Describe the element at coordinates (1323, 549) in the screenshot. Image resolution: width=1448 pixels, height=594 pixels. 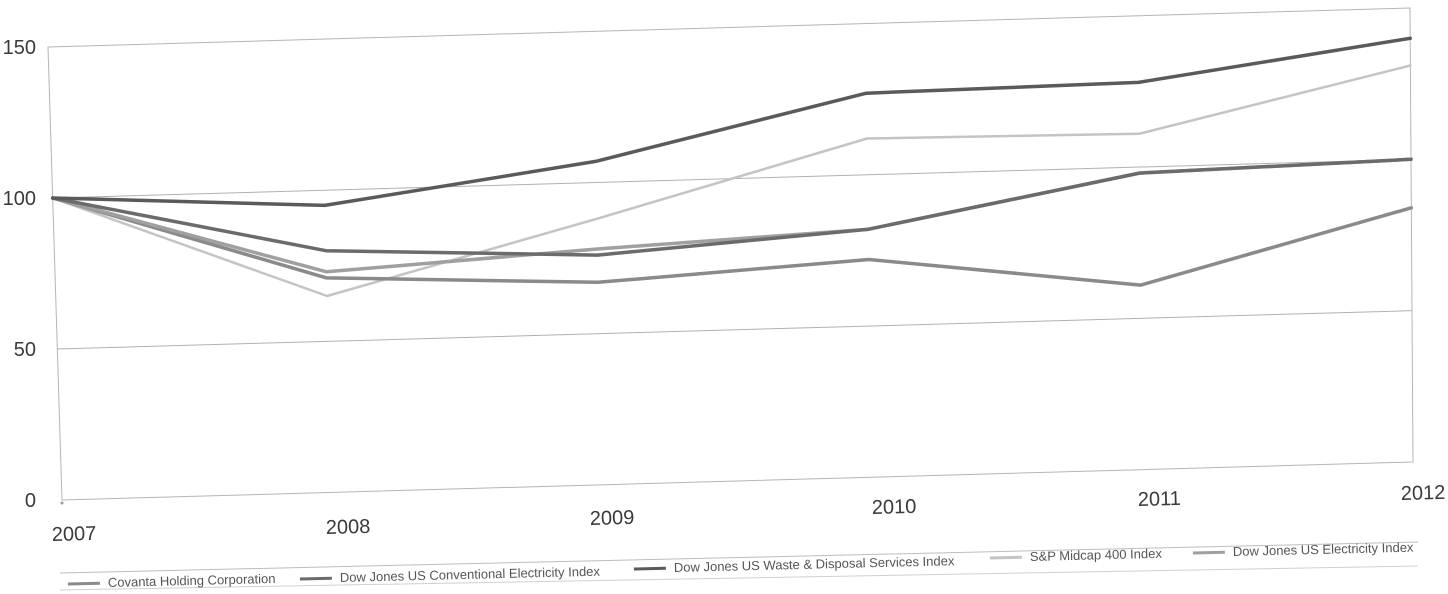
I see `legend-label: Dow Jones US Electricity Index` at that location.